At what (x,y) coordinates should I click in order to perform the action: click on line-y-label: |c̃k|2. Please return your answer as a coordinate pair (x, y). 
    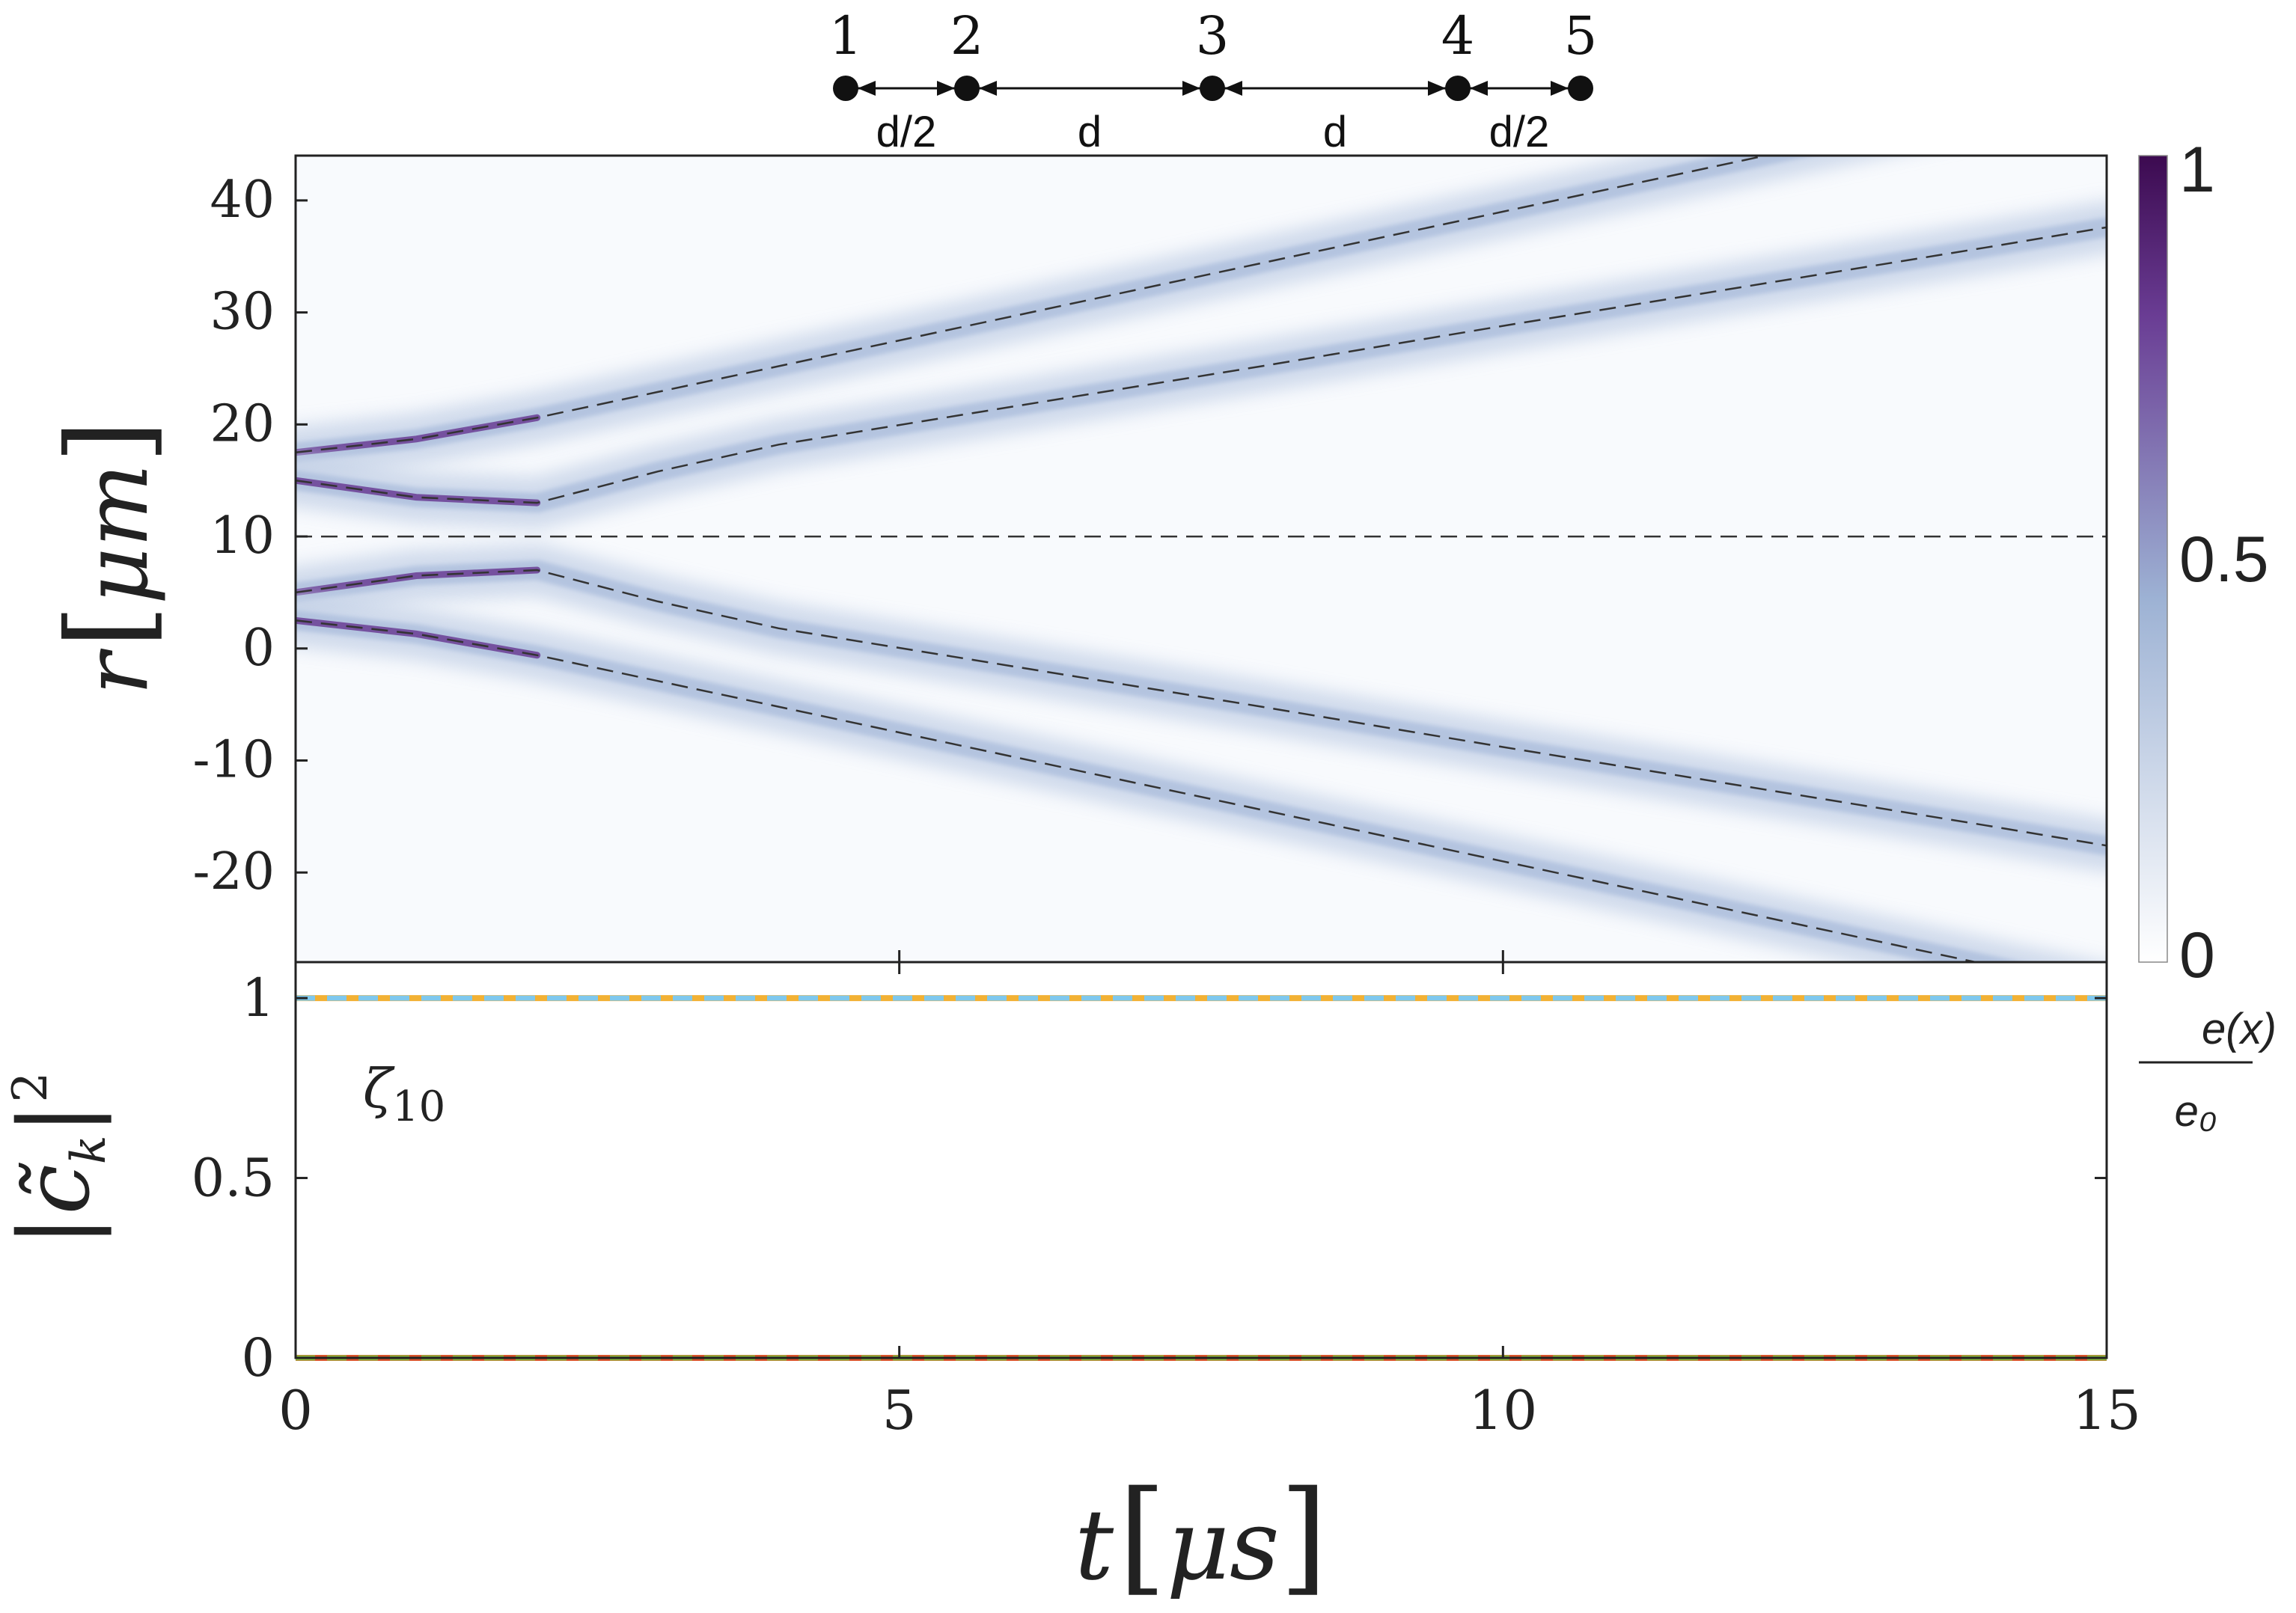
    Looking at the image, I should click on (58, 1159).